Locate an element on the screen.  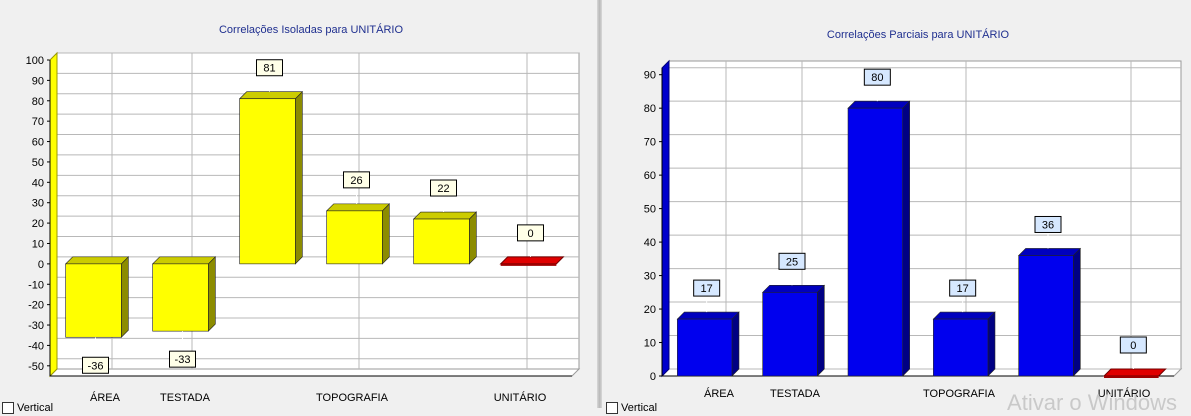
value-label: 22 is located at coordinates (443, 189).